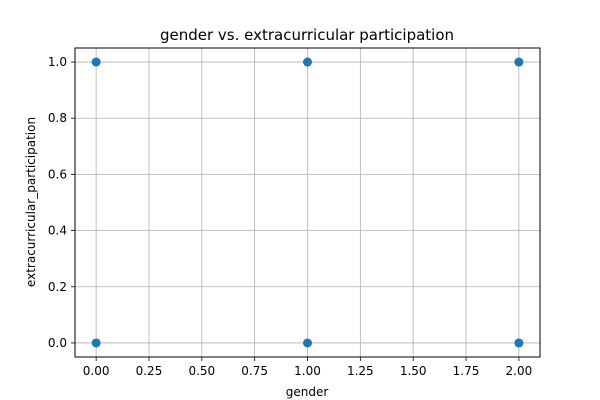 The height and width of the screenshot is (400, 600). What do you see at coordinates (466, 371) in the screenshot?
I see `x-tick-label: 1.75` at bounding box center [466, 371].